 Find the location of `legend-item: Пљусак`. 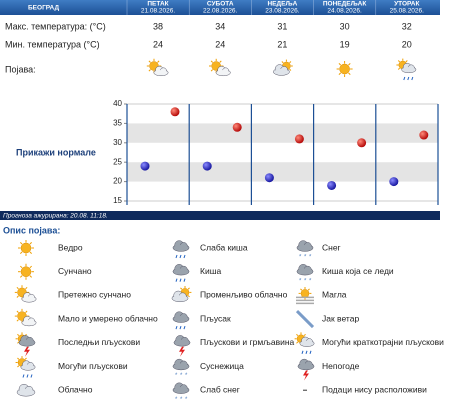

legend-item: Пљусак is located at coordinates (215, 318).